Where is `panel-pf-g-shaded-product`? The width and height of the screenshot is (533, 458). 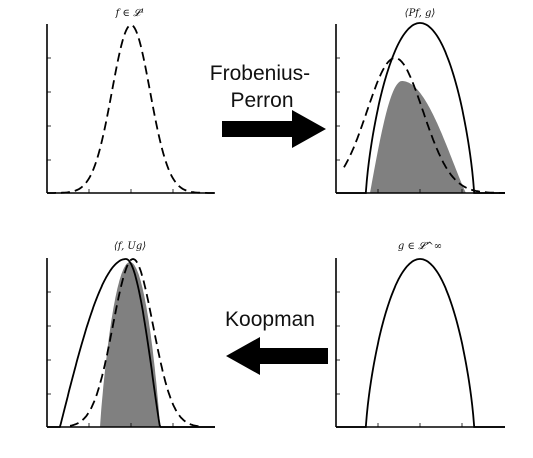
panel-pf-g-shaded-product is located at coordinates (418, 137).